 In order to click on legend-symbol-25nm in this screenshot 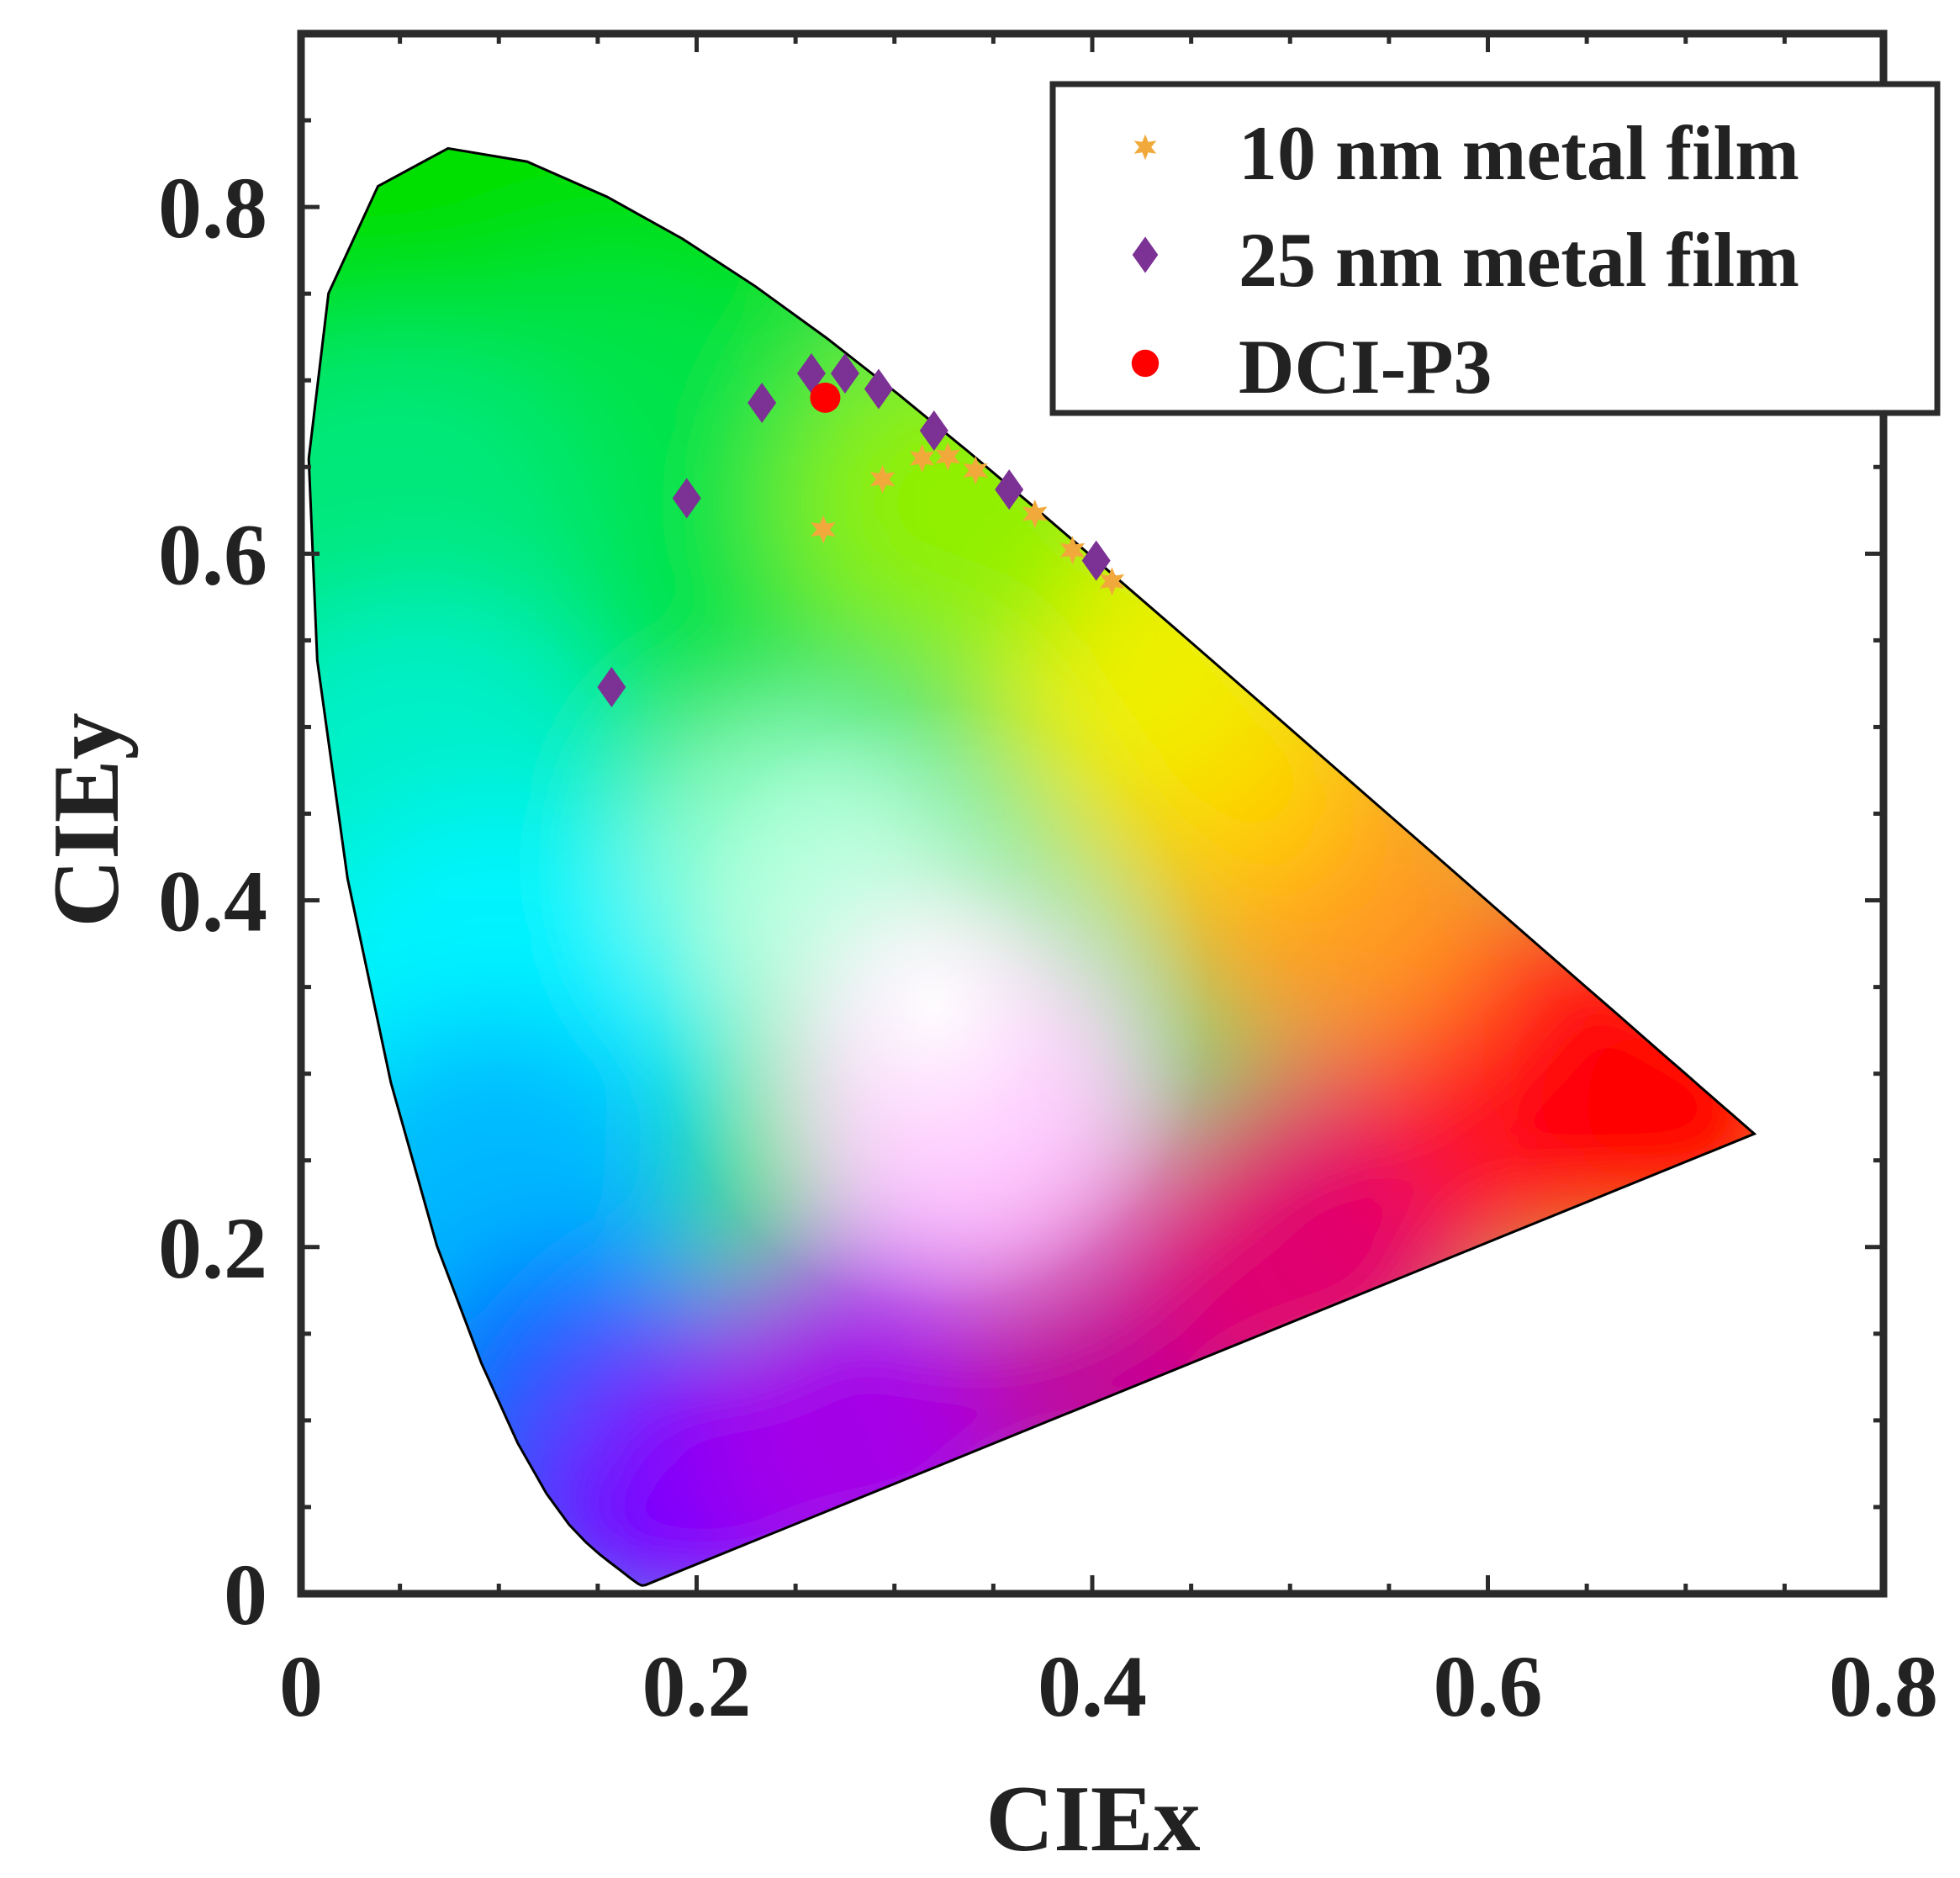, I will do `click(1145, 254)`.